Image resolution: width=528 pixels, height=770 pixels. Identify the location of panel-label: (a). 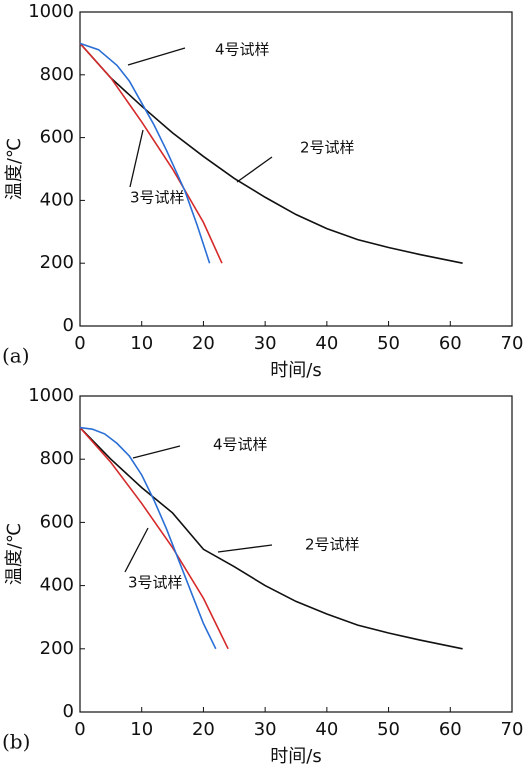
(16, 356).